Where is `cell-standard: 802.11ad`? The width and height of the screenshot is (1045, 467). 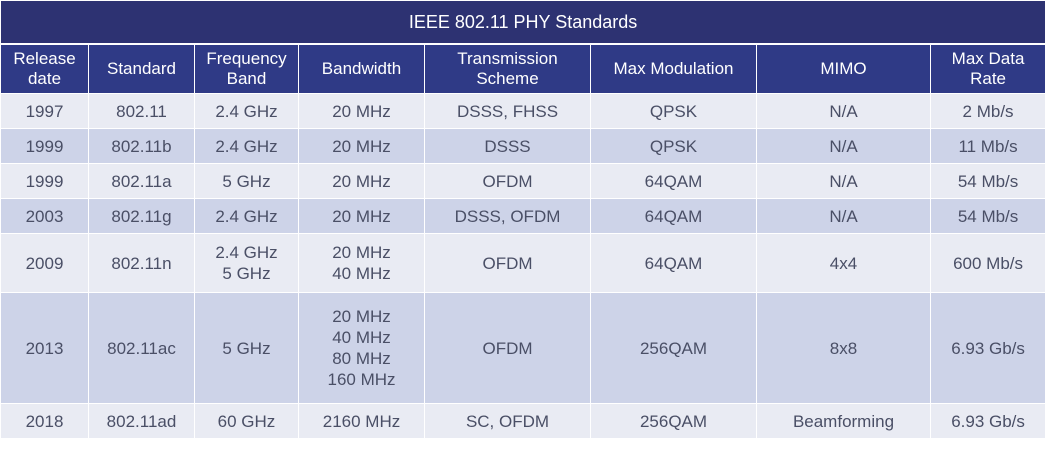
cell-standard: 802.11ad is located at coordinates (141, 421).